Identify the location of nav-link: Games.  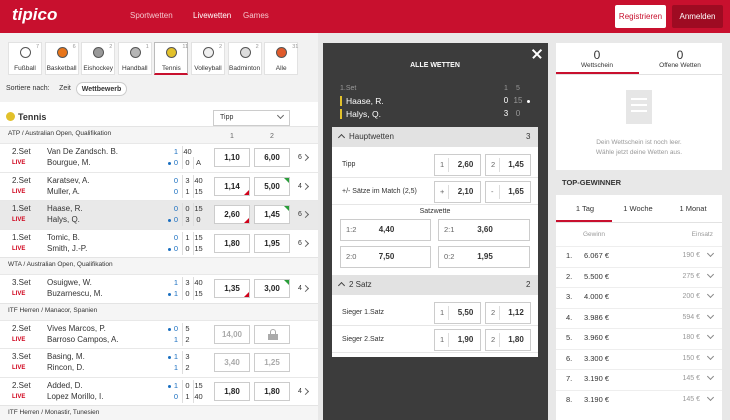
(256, 15).